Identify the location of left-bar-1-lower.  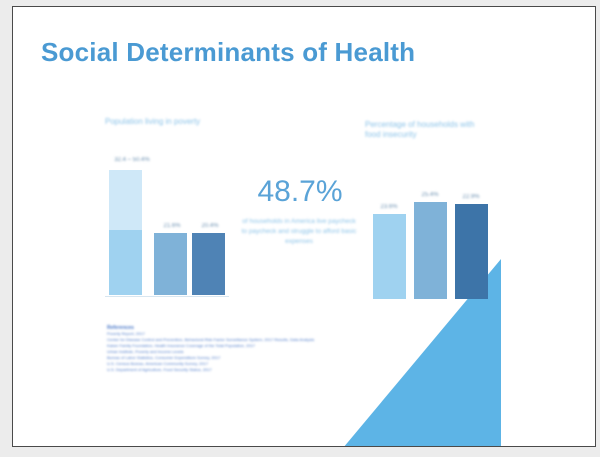
(125, 262).